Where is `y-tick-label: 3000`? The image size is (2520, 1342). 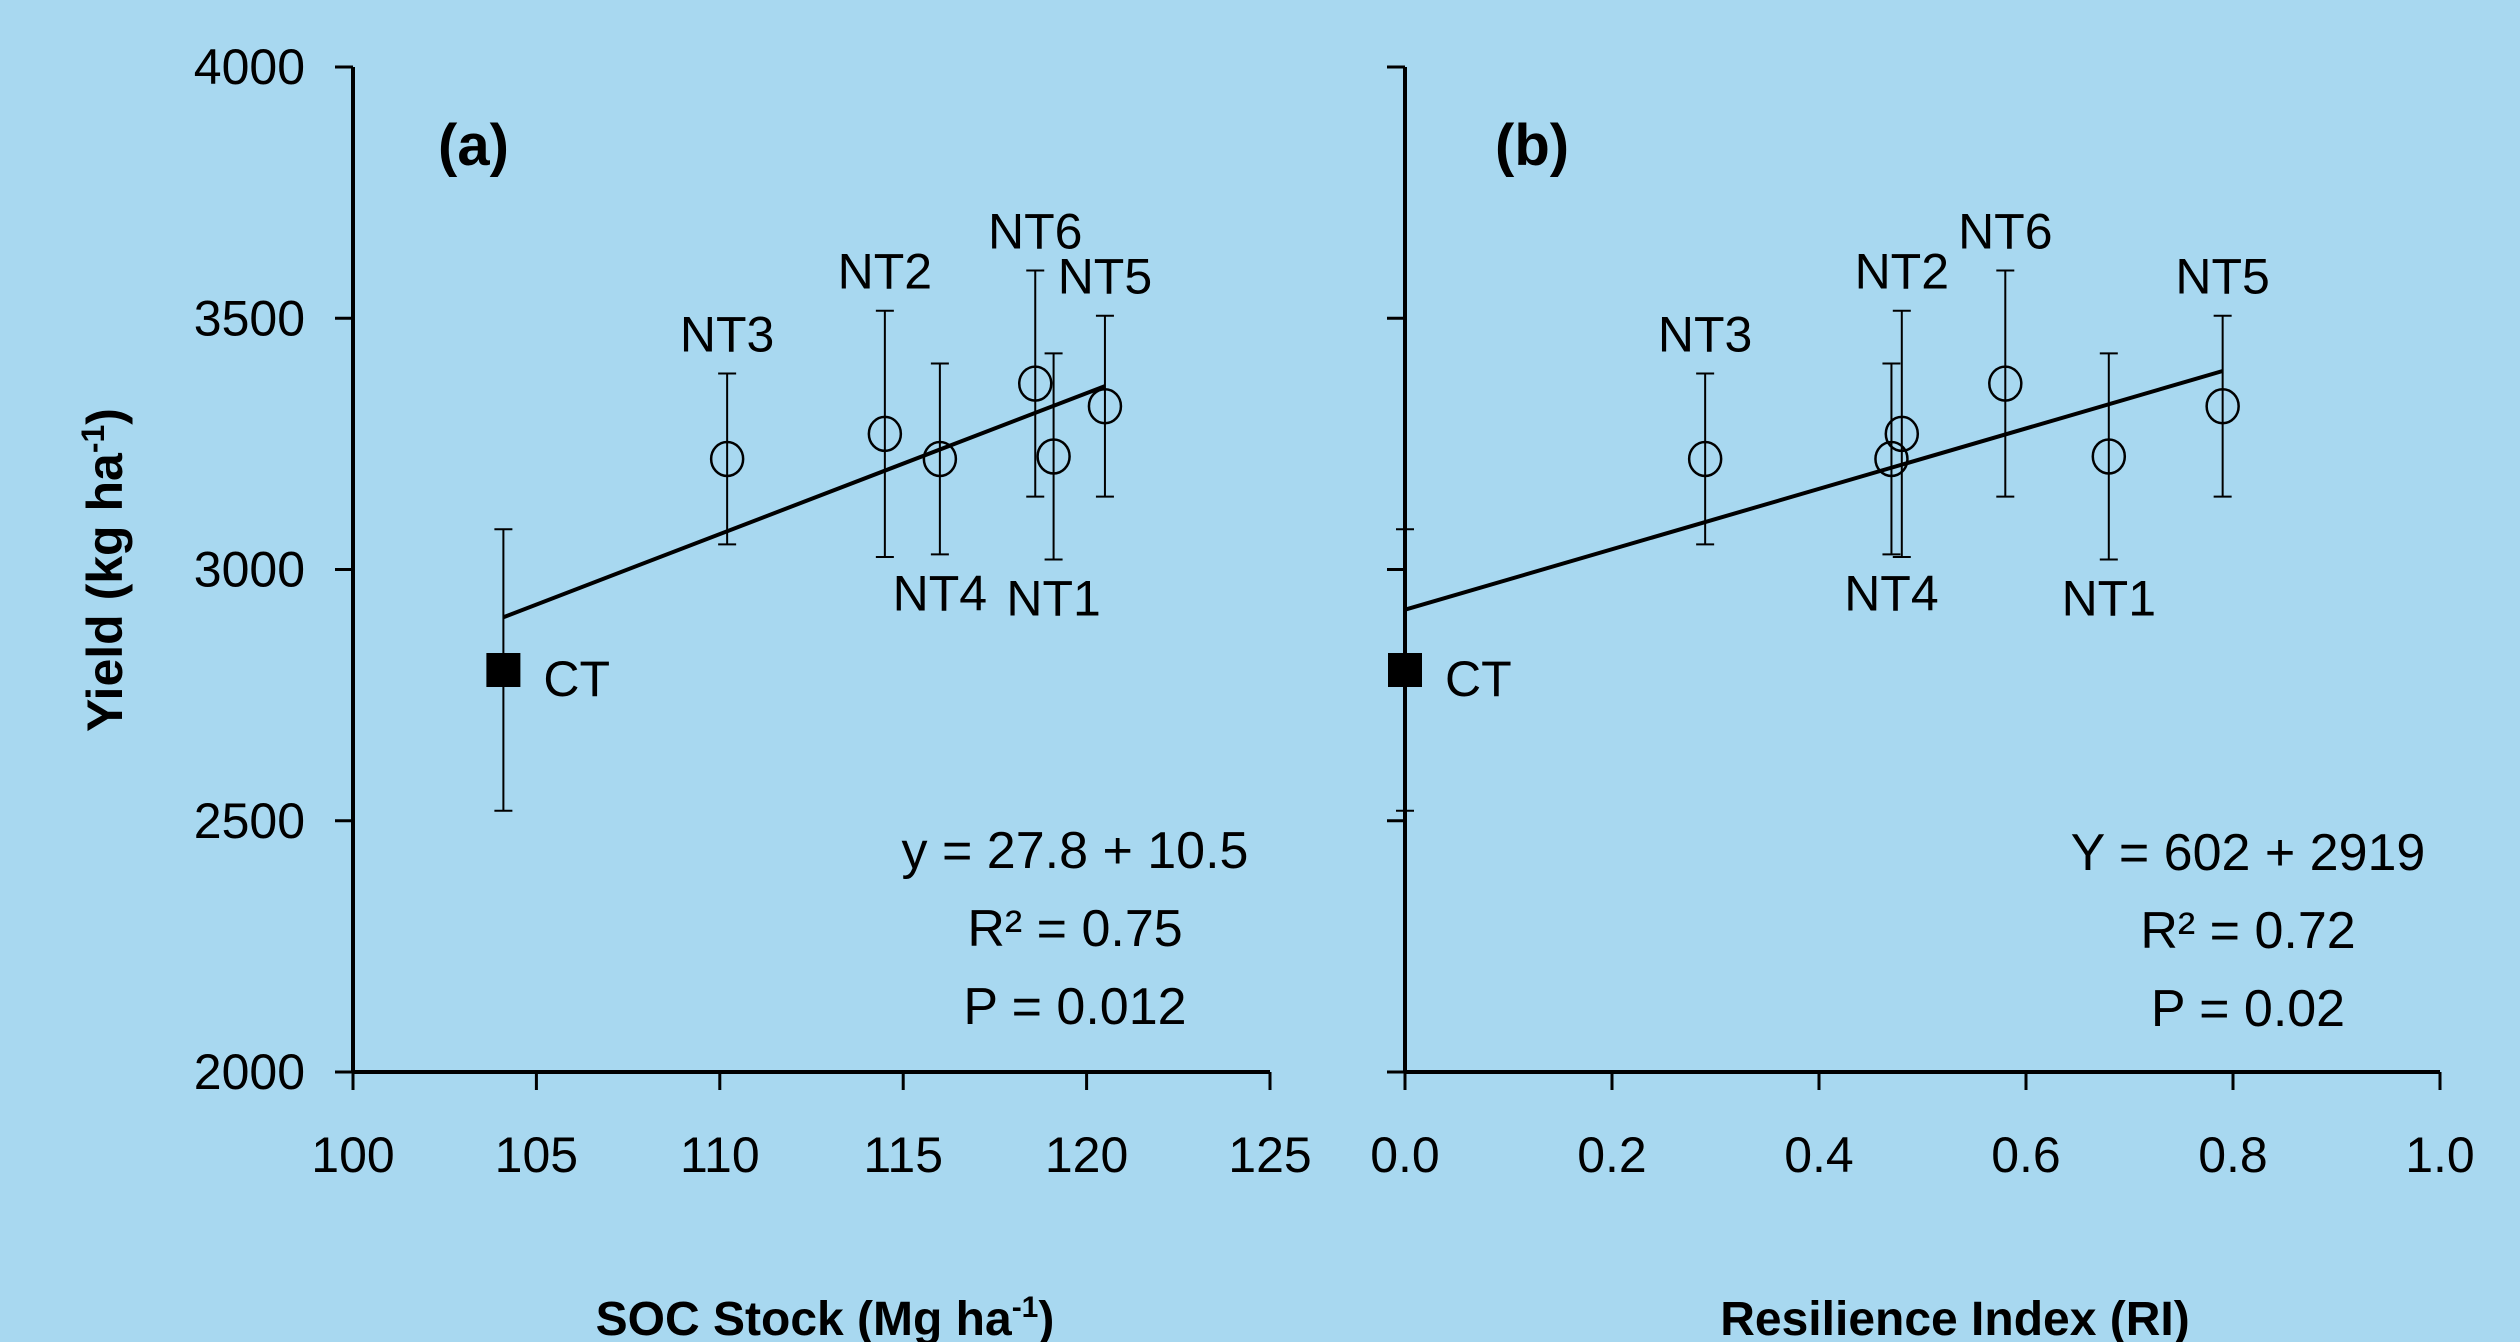
y-tick-label: 3000 is located at coordinates (249, 570).